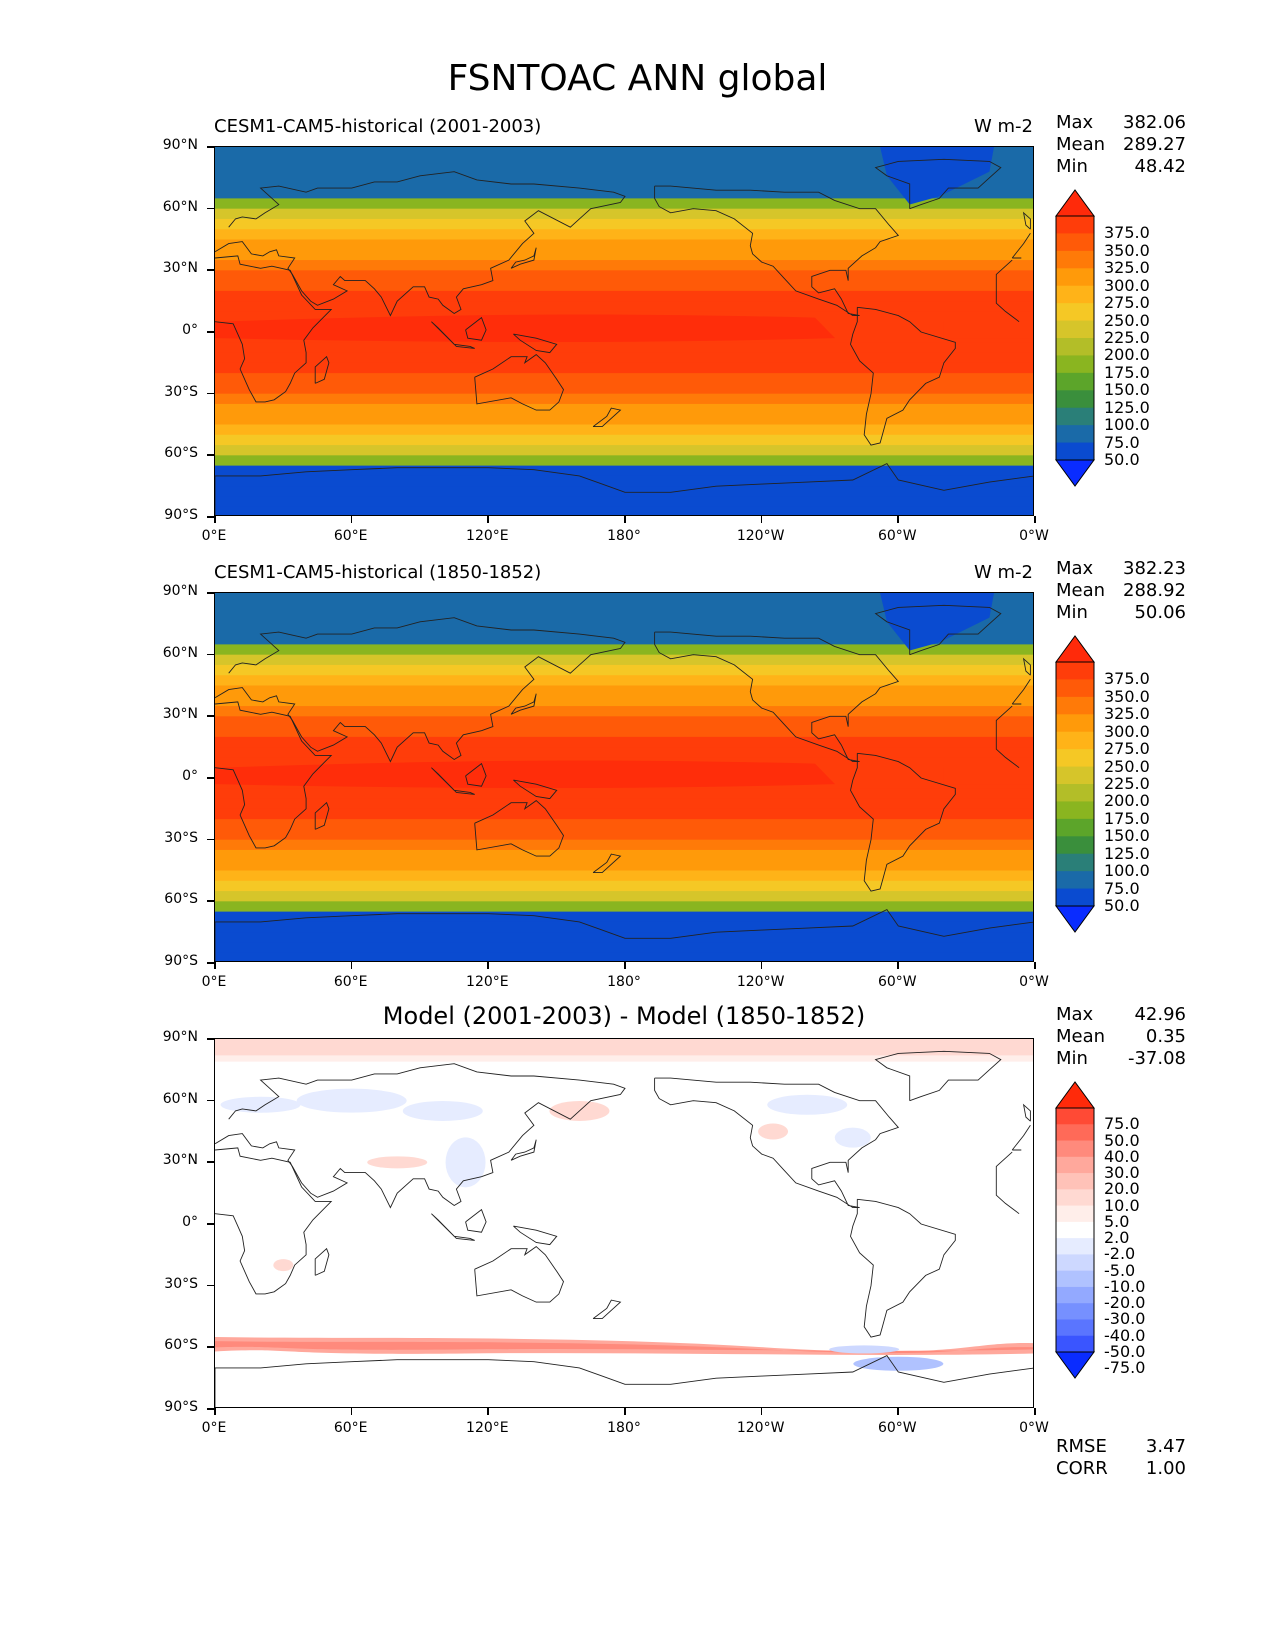  Describe the element at coordinates (1165, 1036) in the screenshot. I see `stat-value: 0.35` at that location.